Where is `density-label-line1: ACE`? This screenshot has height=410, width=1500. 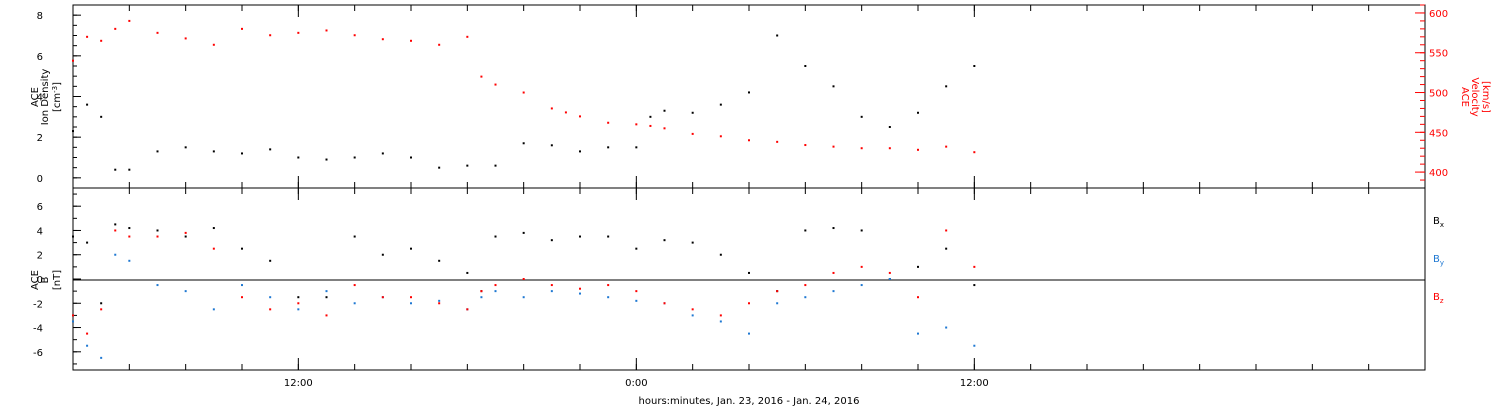 density-label-line1: ACE is located at coordinates (35, 97).